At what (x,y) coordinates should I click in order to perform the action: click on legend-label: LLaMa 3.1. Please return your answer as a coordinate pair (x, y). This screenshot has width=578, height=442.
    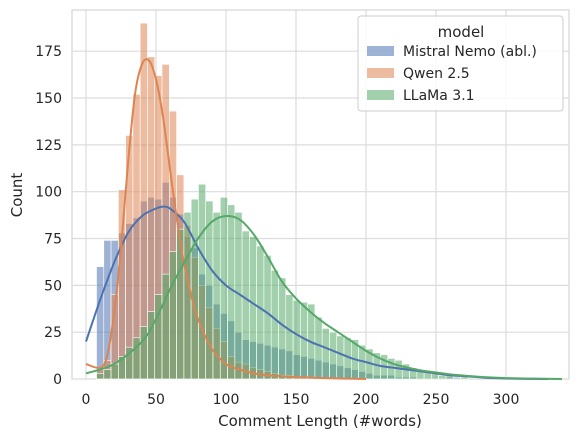
    Looking at the image, I should click on (439, 96).